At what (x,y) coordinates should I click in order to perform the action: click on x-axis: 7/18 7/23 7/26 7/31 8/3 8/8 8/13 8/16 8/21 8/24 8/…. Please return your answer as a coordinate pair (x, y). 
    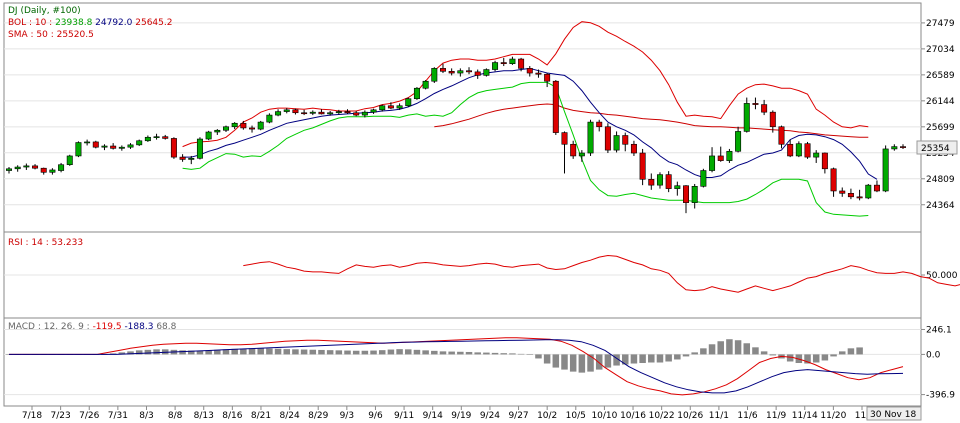
    Looking at the image, I should click on (462, 413).